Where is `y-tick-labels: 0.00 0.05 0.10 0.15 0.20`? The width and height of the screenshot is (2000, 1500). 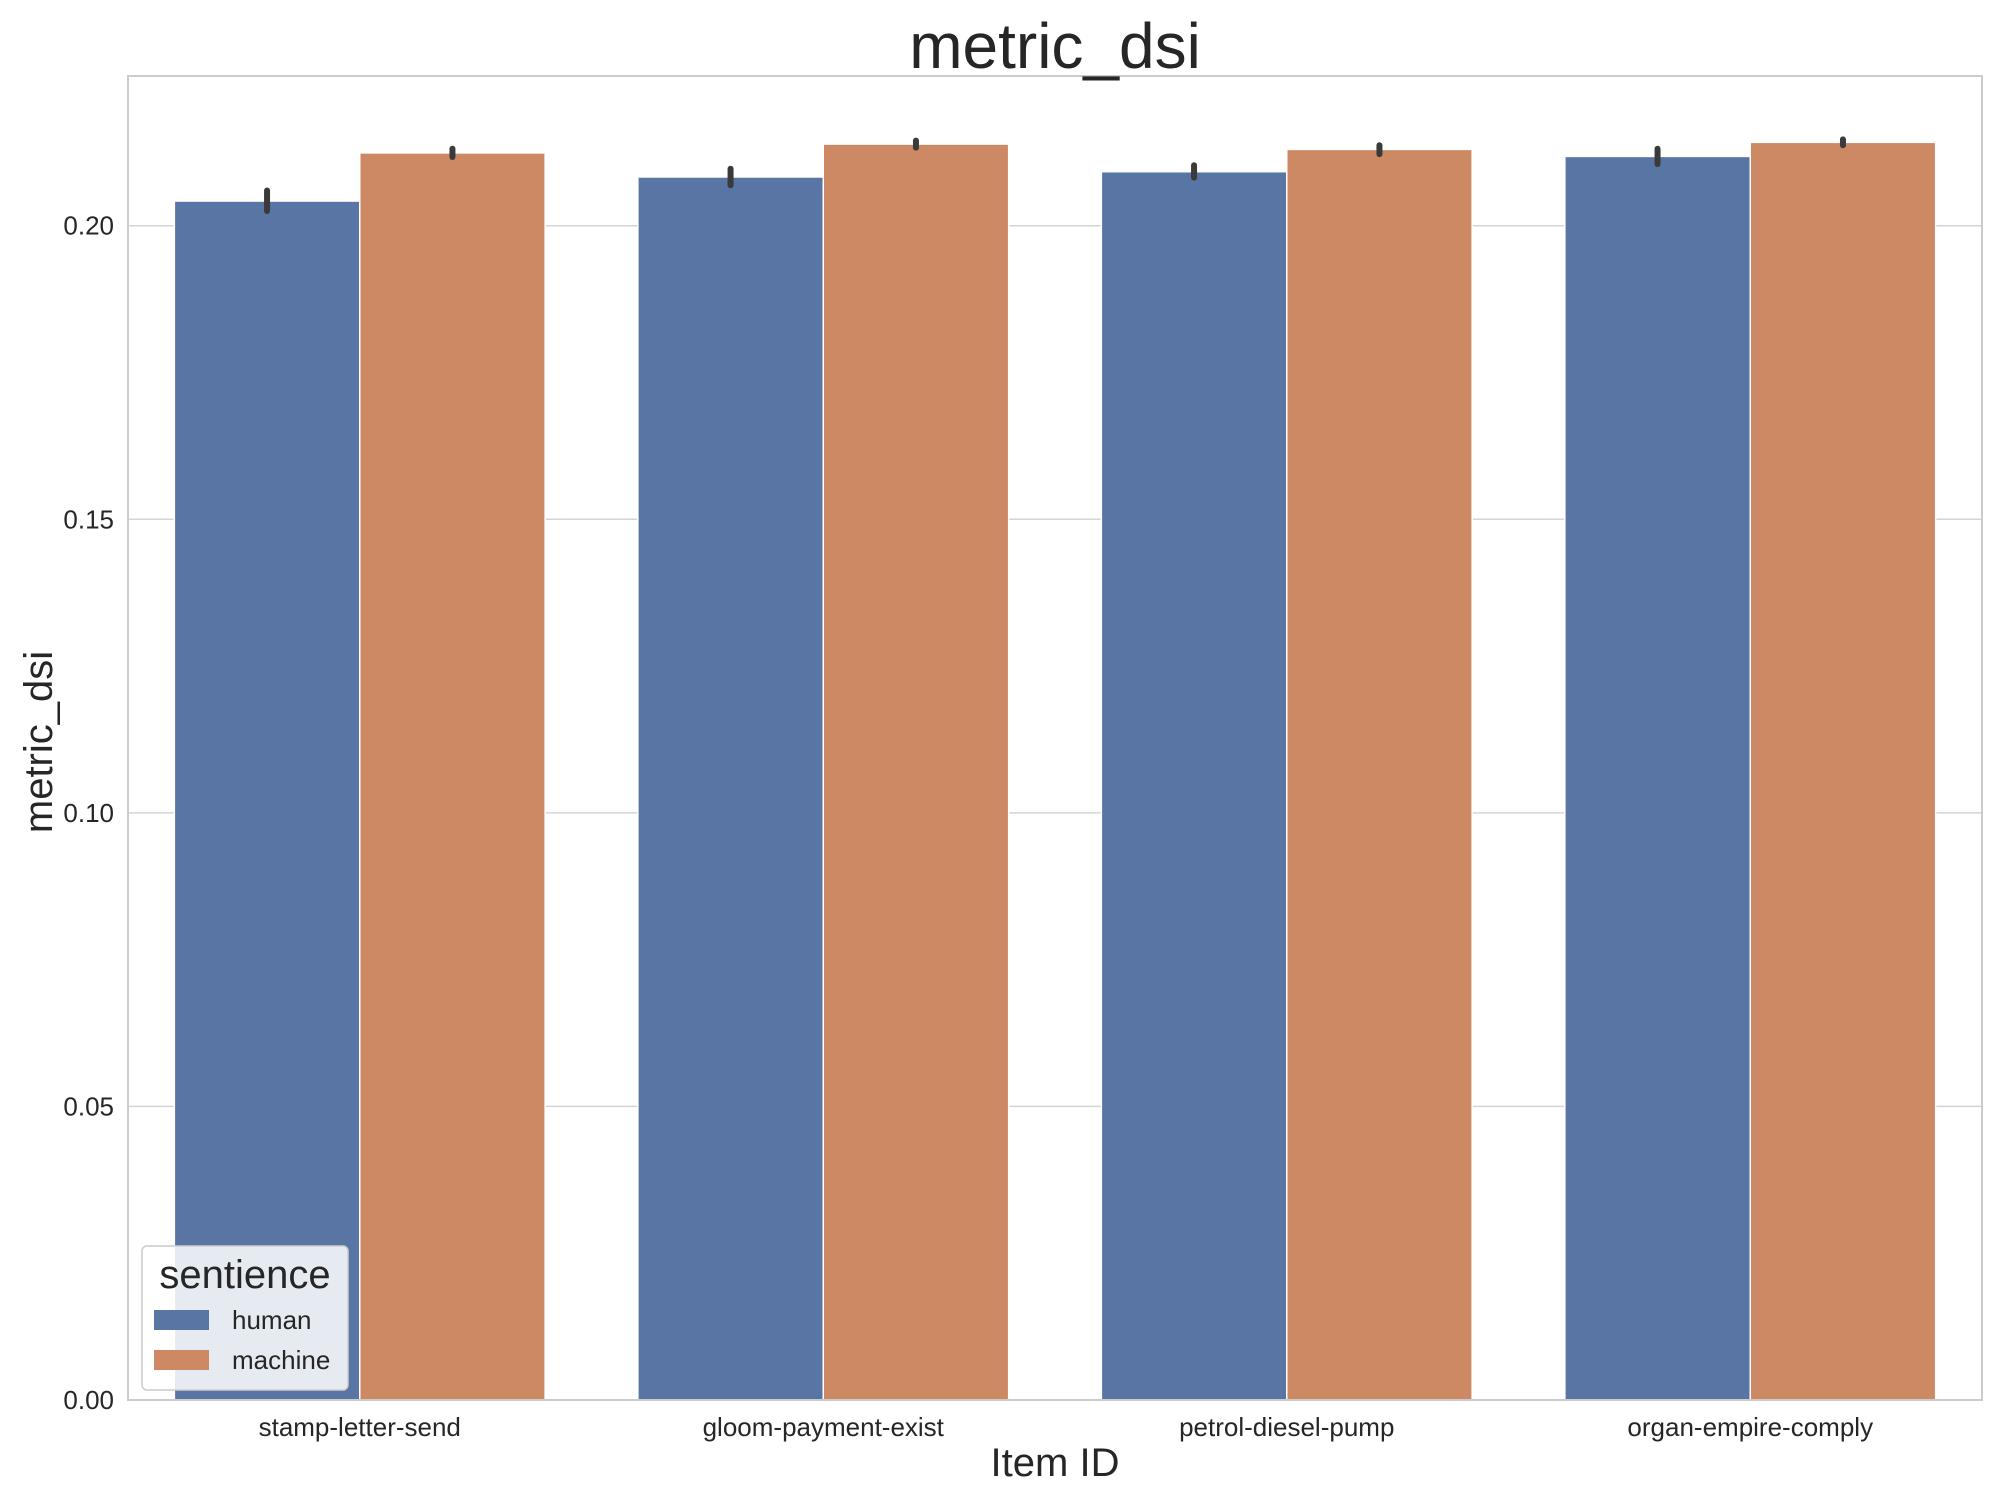 y-tick-labels: 0.00 0.05 0.10 0.15 0.20 is located at coordinates (88, 813).